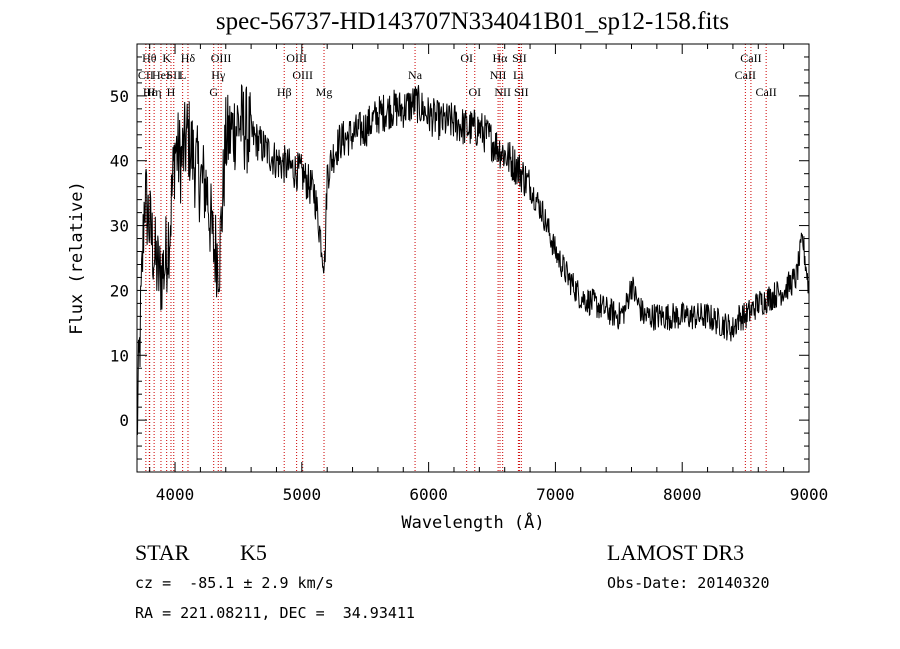 The height and width of the screenshot is (649, 900). What do you see at coordinates (175, 494) in the screenshot?
I see `x-tick-label: 4000` at bounding box center [175, 494].